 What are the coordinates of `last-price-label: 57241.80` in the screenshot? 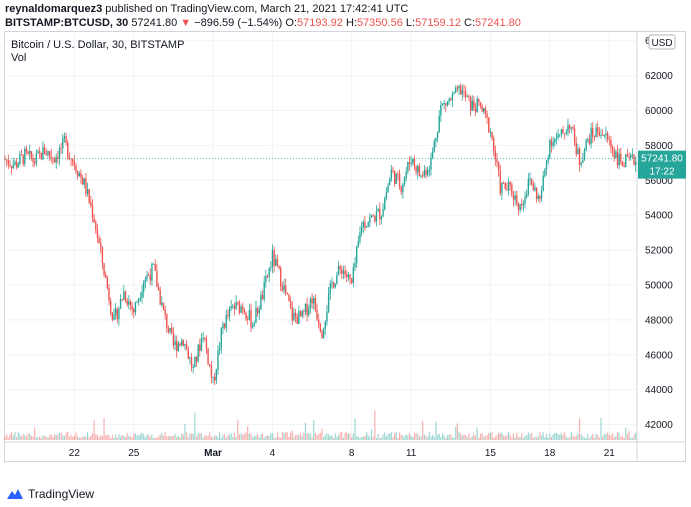 It's located at (662, 159).